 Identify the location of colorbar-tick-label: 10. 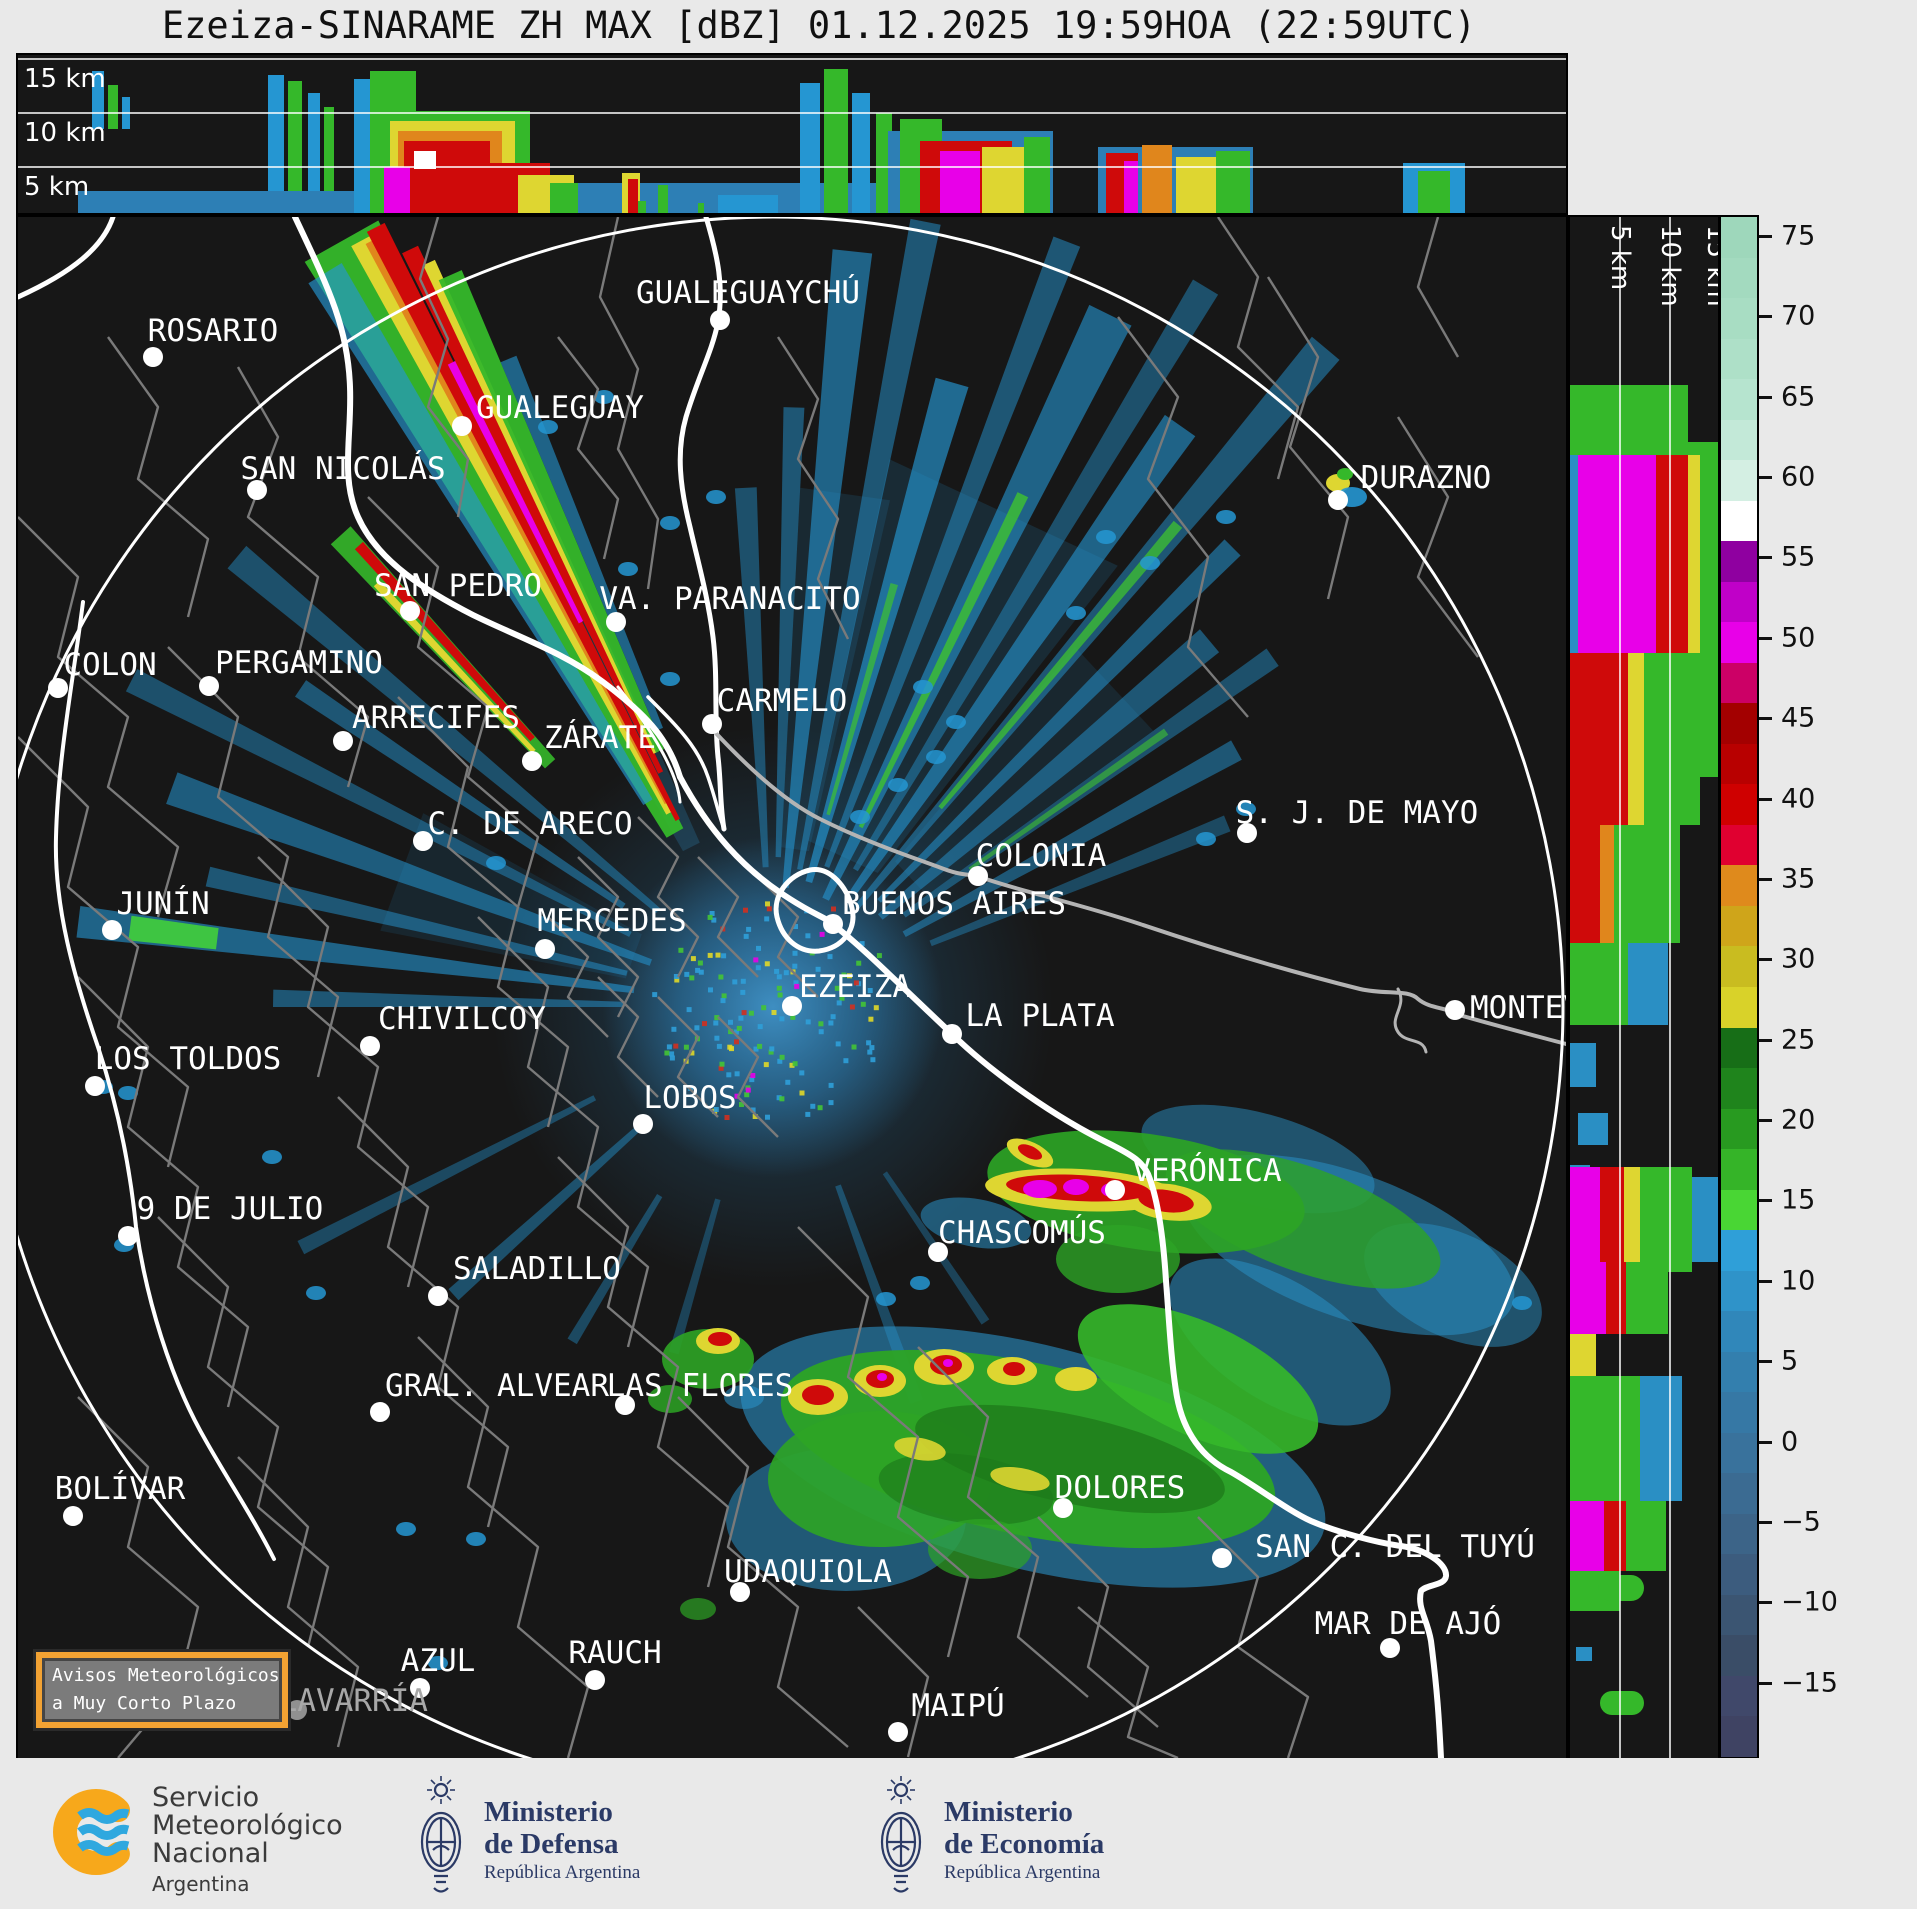
(1798, 1281).